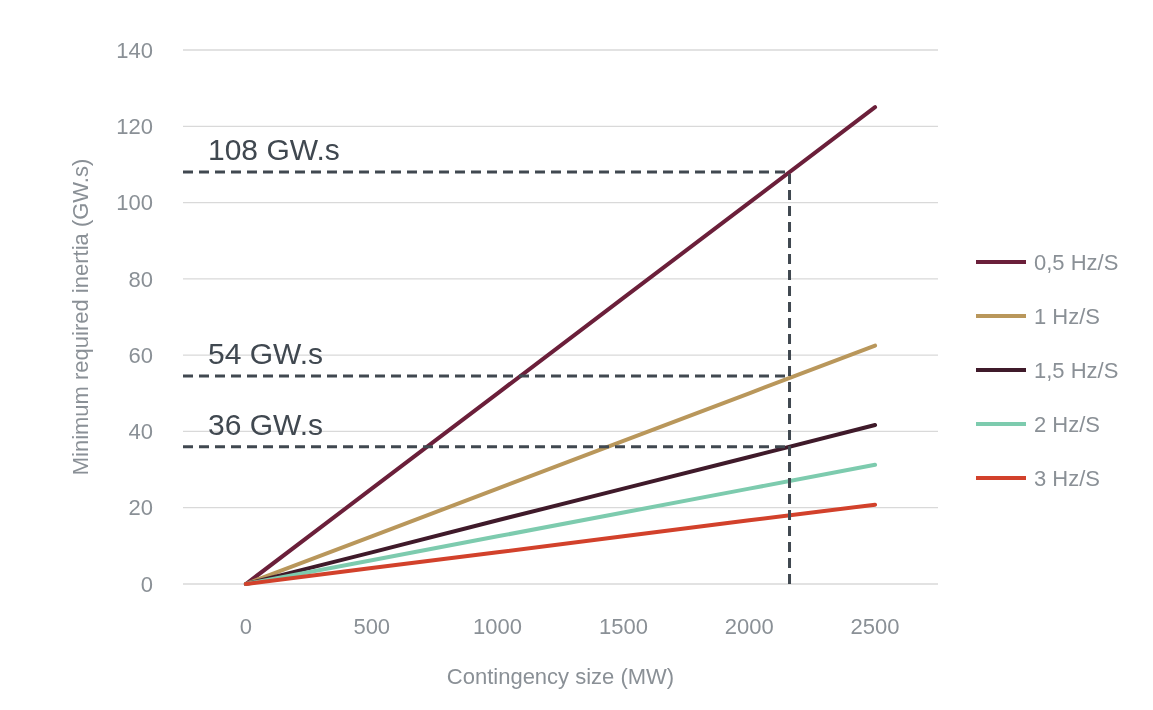  Describe the element at coordinates (560, 544) in the screenshot. I see `line-series` at that location.